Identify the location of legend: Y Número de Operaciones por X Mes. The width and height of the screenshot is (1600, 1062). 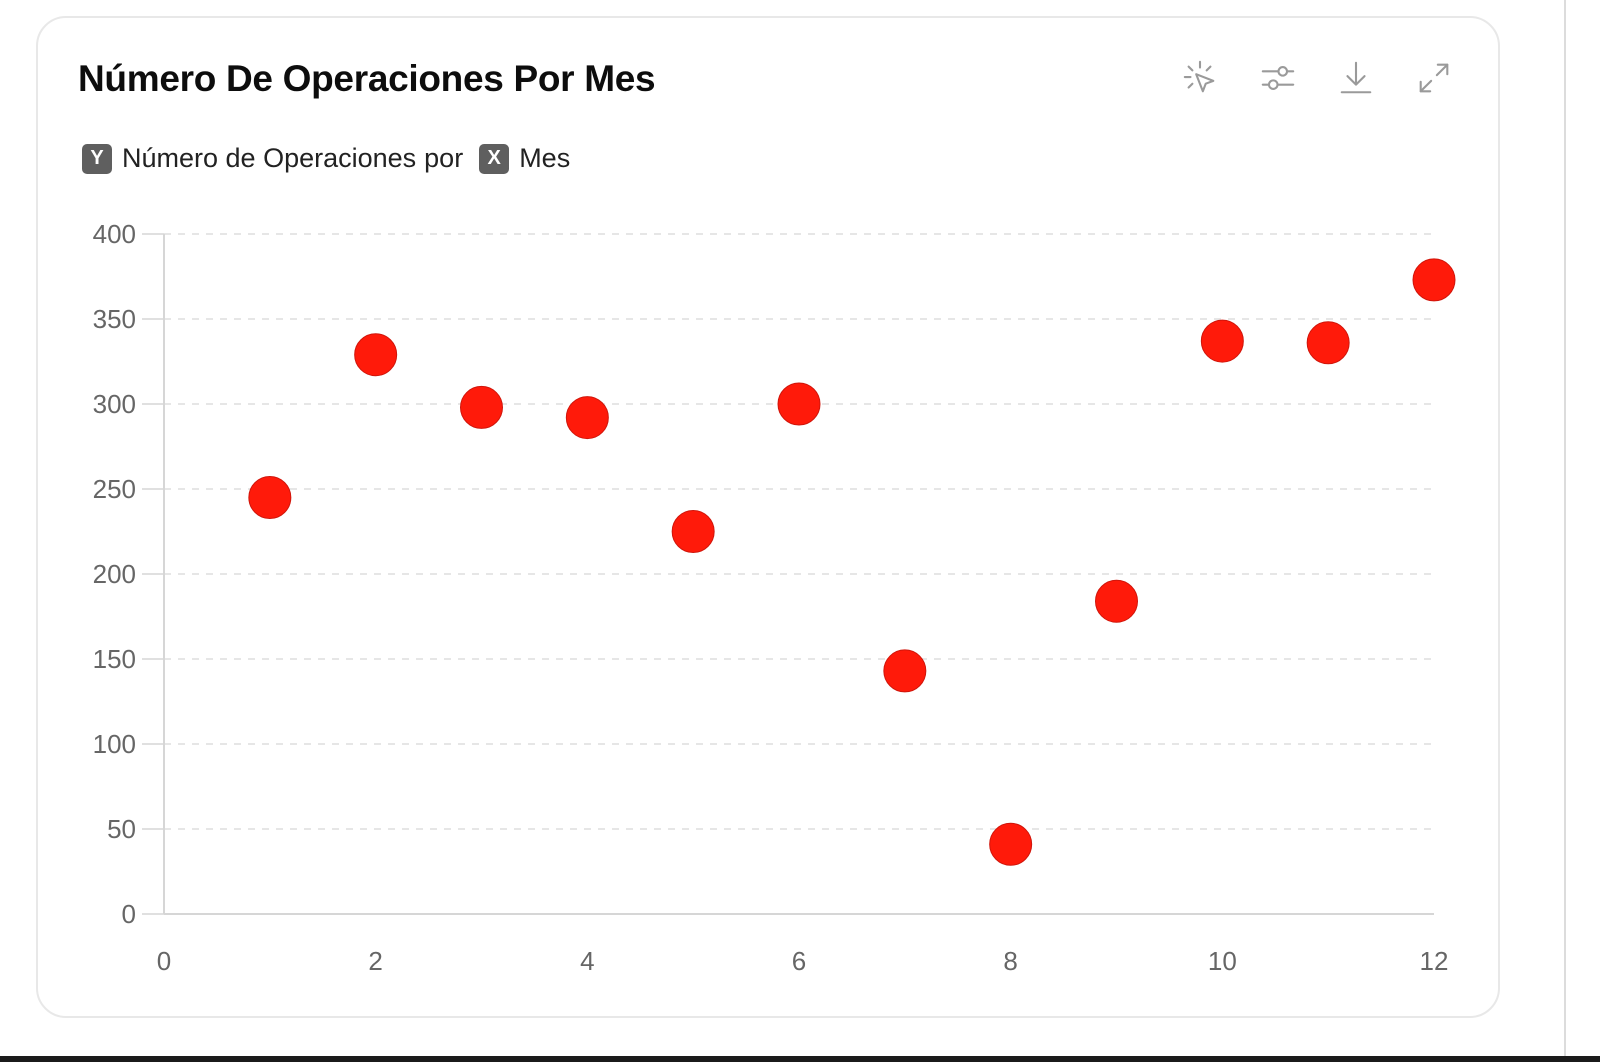
(326, 158).